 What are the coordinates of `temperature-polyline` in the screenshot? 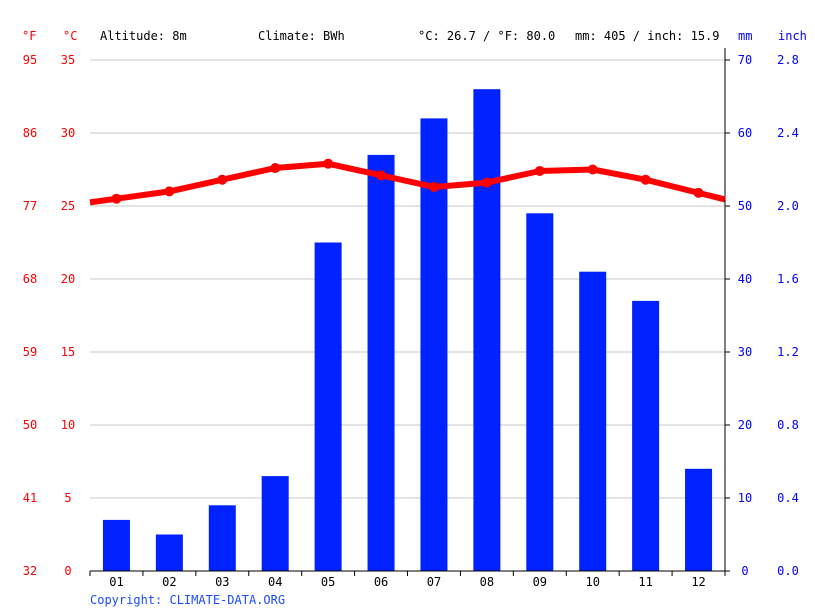 It's located at (407, 183).